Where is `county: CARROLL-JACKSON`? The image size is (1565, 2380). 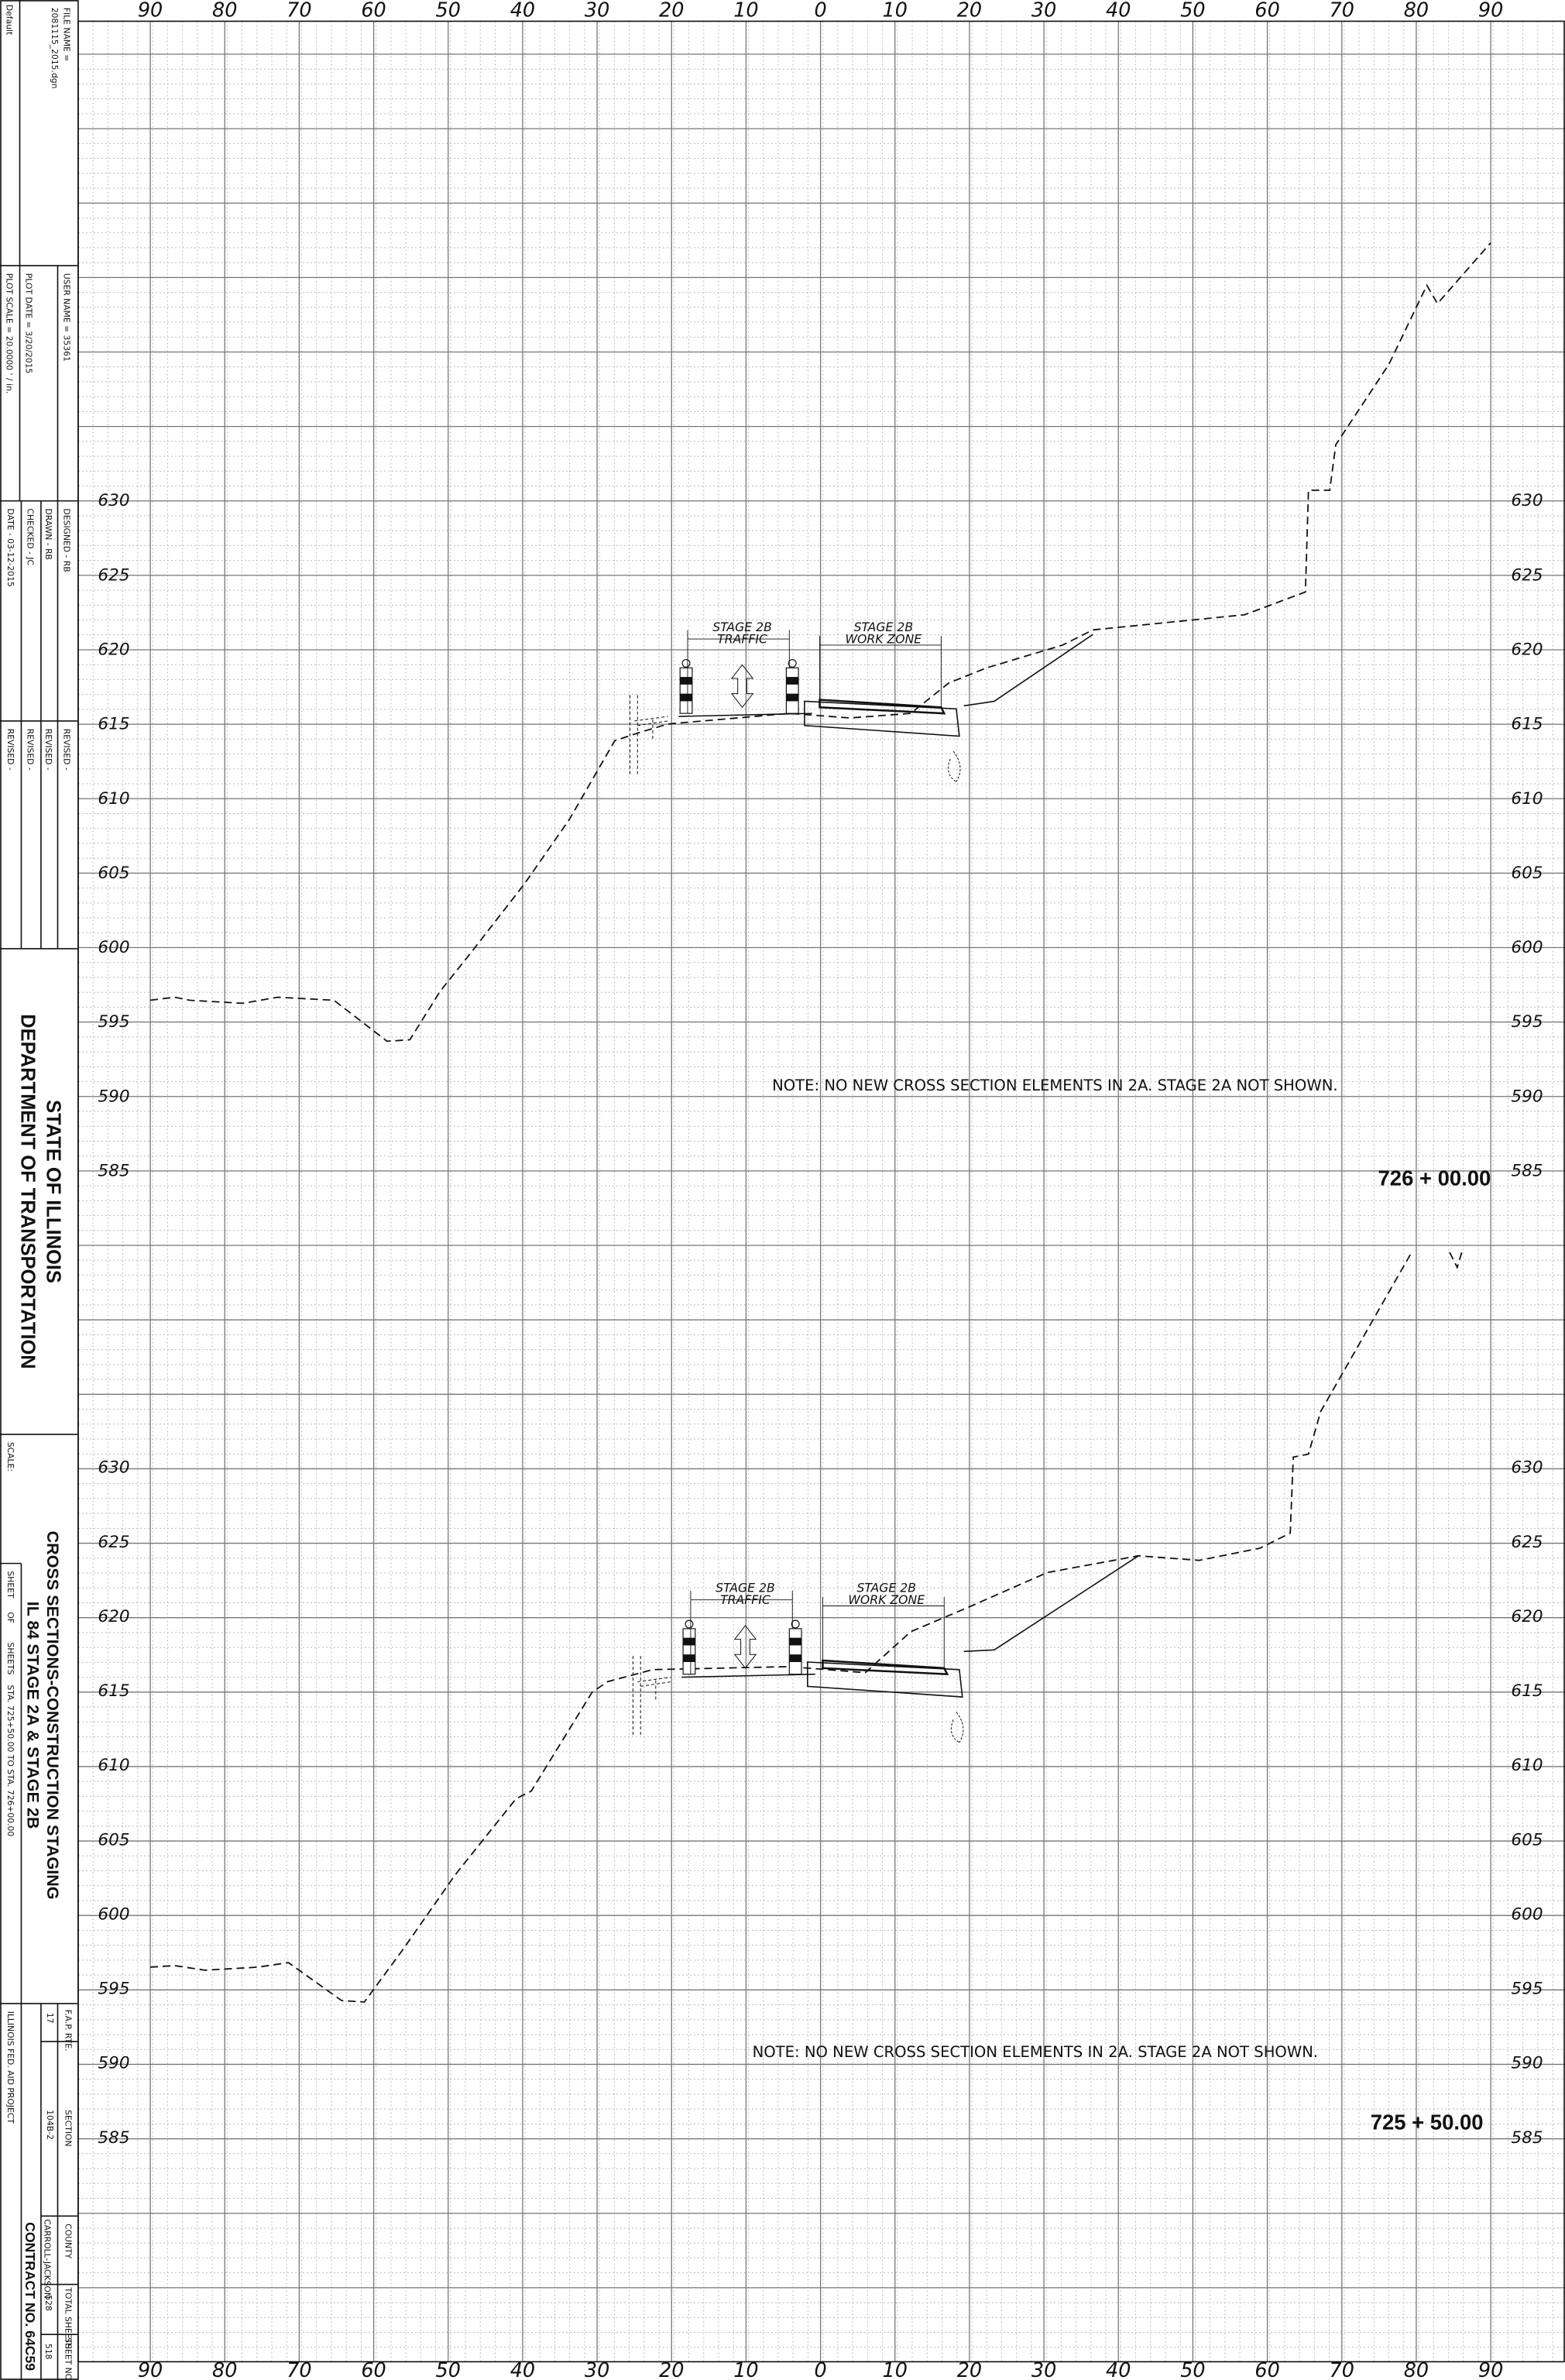 county: CARROLL-JACKSON is located at coordinates (47, 2259).